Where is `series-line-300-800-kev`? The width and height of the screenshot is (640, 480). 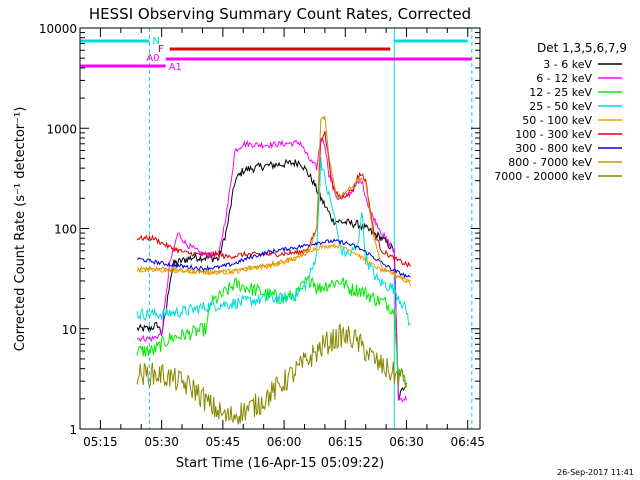
series-line-300-800-kev is located at coordinates (273, 258).